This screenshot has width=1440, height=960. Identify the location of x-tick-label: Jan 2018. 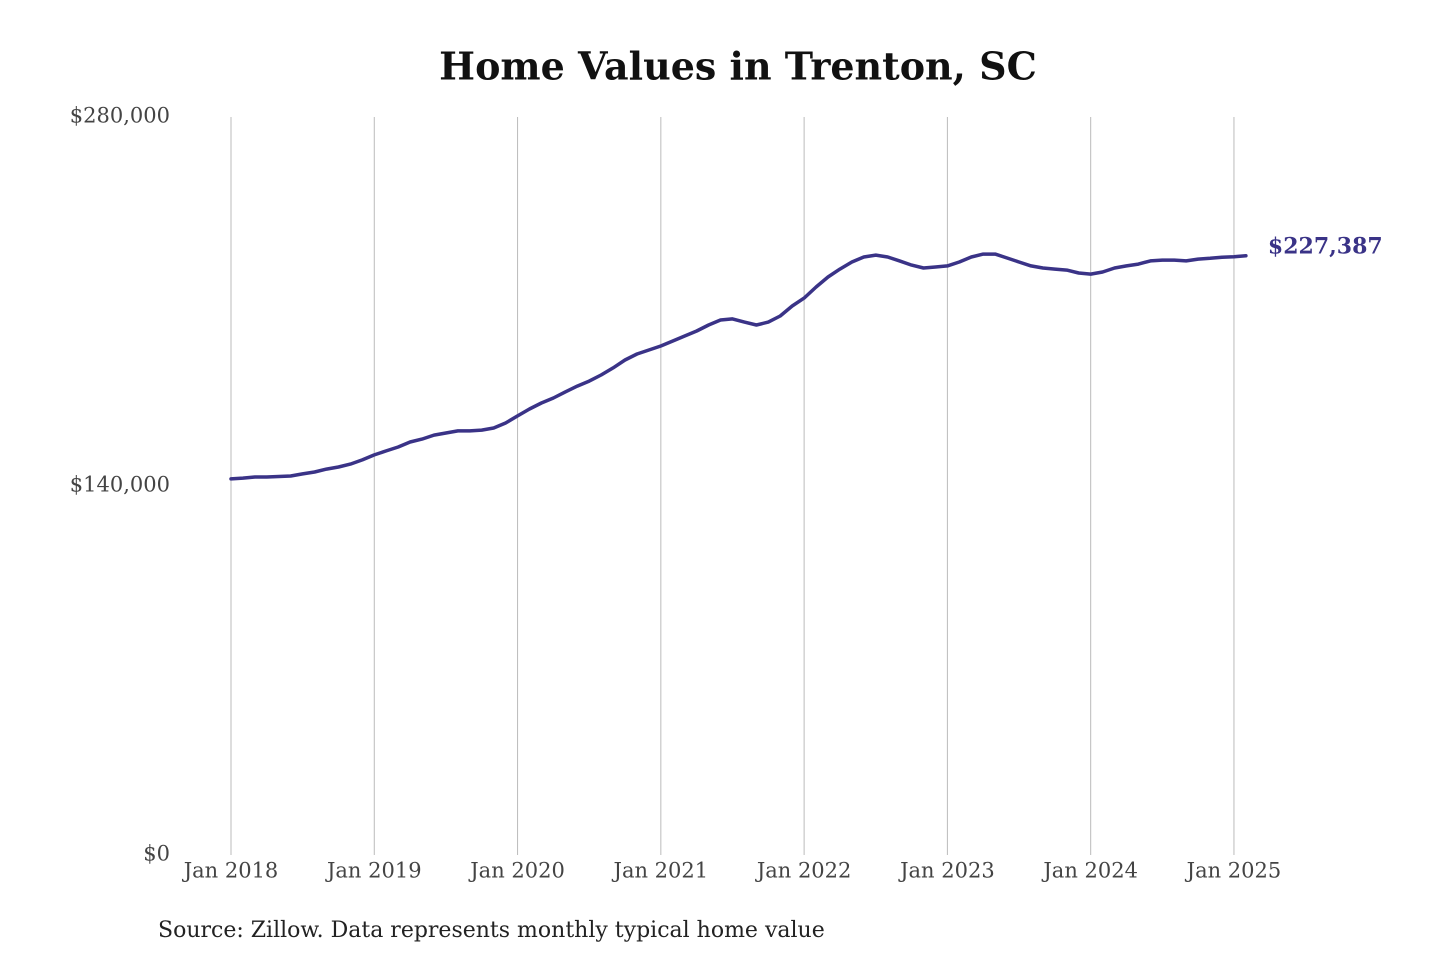
(230, 871).